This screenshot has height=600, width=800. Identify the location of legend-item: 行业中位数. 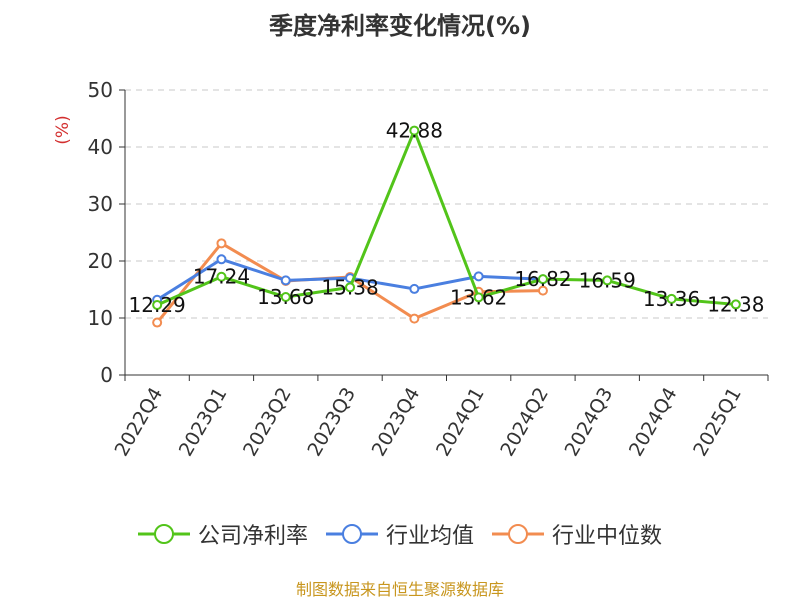
(577, 534).